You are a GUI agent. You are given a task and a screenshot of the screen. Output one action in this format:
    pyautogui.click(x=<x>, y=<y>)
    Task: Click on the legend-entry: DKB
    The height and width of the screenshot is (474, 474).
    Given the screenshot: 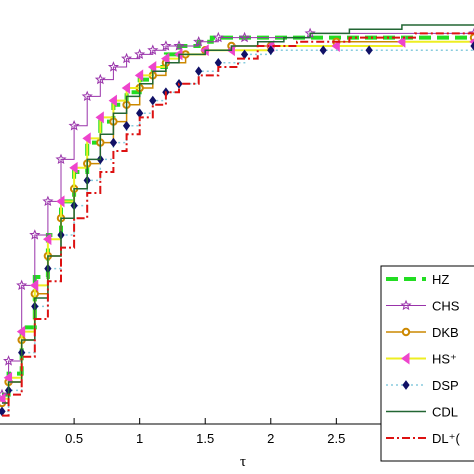 What is the action you would take?
    pyautogui.click(x=422, y=332)
    